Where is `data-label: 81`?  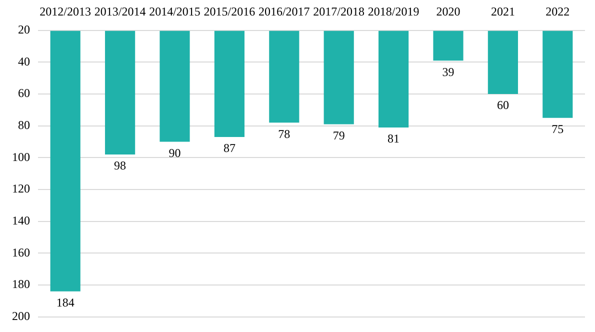 data-label: 81 is located at coordinates (394, 139).